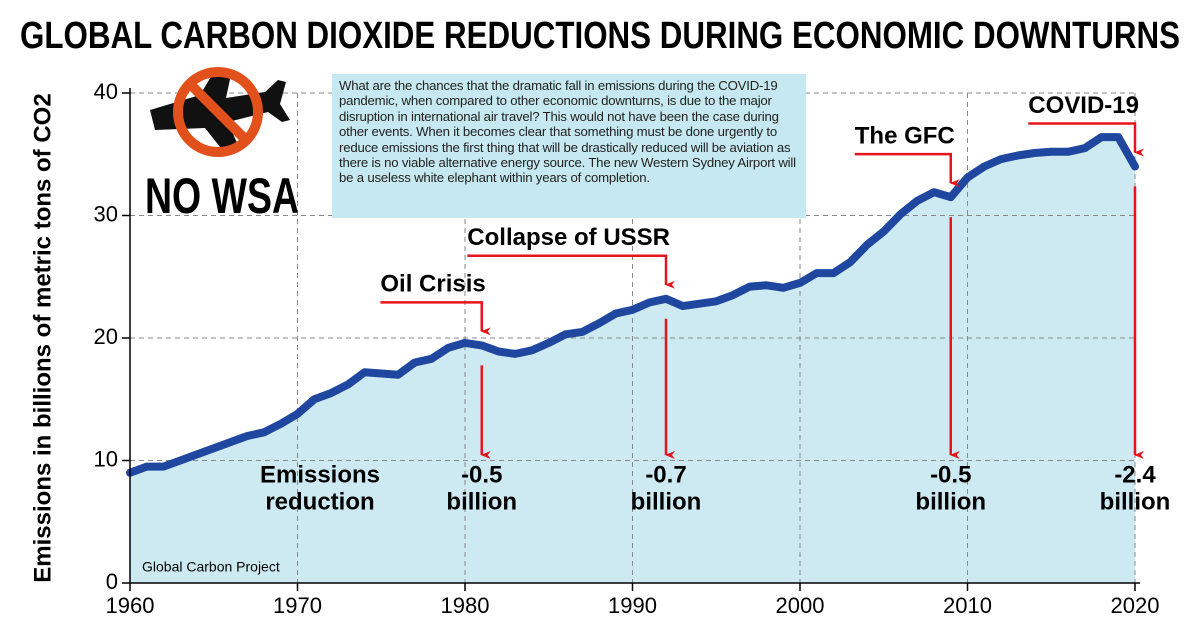 Image resolution: width=1200 pixels, height=630 pixels. Describe the element at coordinates (319, 501) in the screenshot. I see `reduction-title: reduction` at that location.